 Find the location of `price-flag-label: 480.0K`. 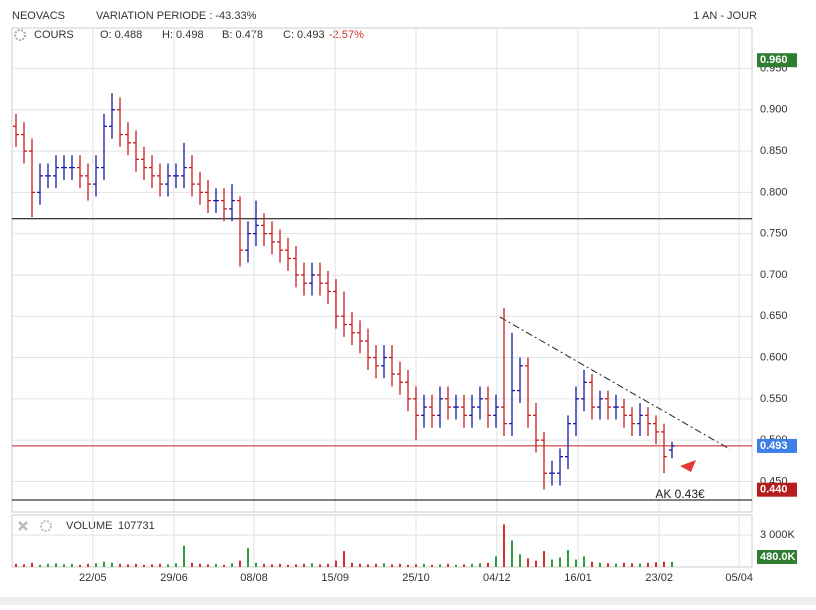

price-flag-label: 480.0K is located at coordinates (778, 557).